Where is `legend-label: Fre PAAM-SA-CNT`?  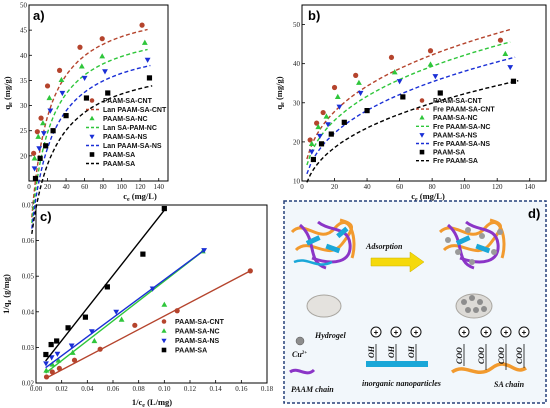 legend-label: Fre PAAM-SA-CNT is located at coordinates (464, 110).